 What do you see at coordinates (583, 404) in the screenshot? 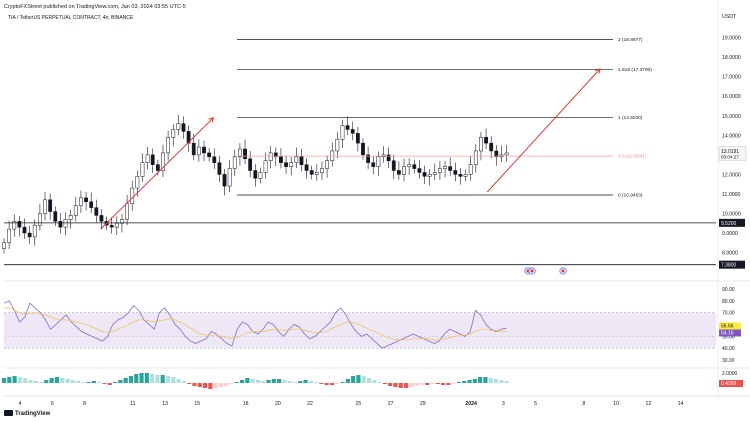
I see `x-tick-label: 8` at bounding box center [583, 404].